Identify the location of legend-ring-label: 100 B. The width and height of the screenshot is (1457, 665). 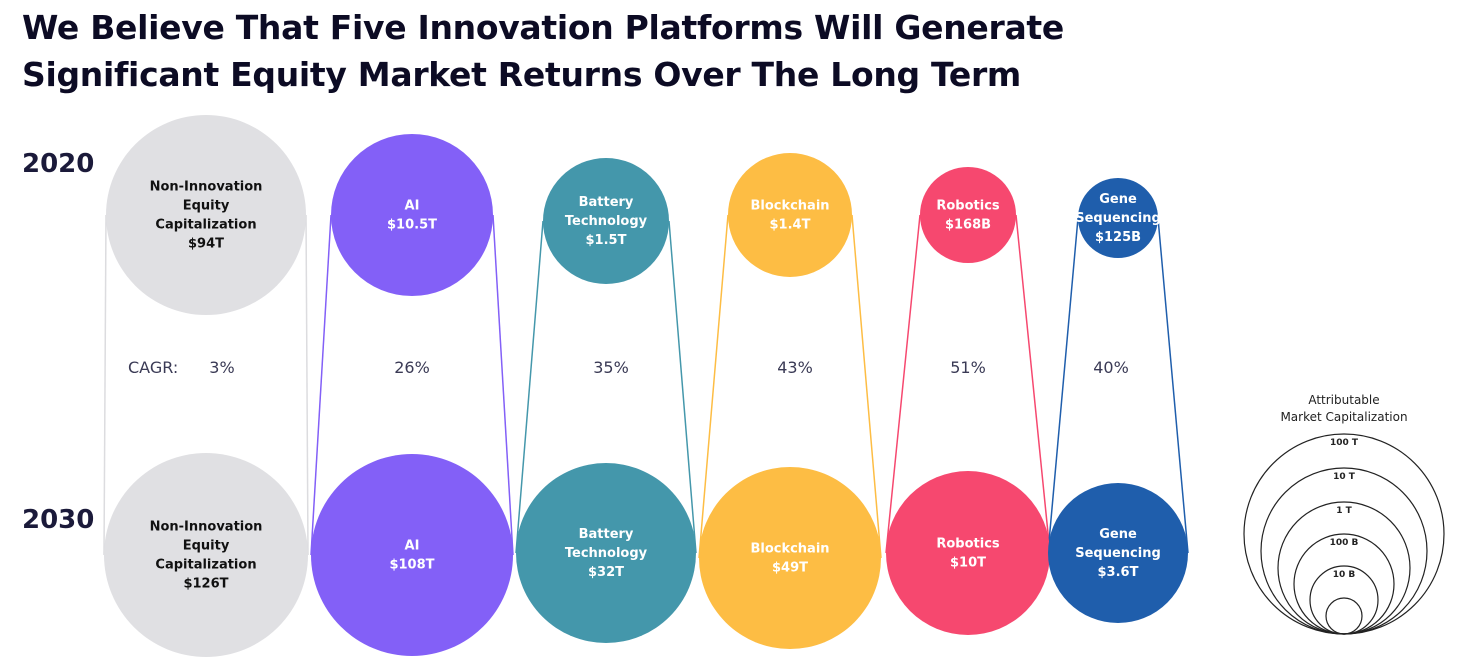
(1344, 543).